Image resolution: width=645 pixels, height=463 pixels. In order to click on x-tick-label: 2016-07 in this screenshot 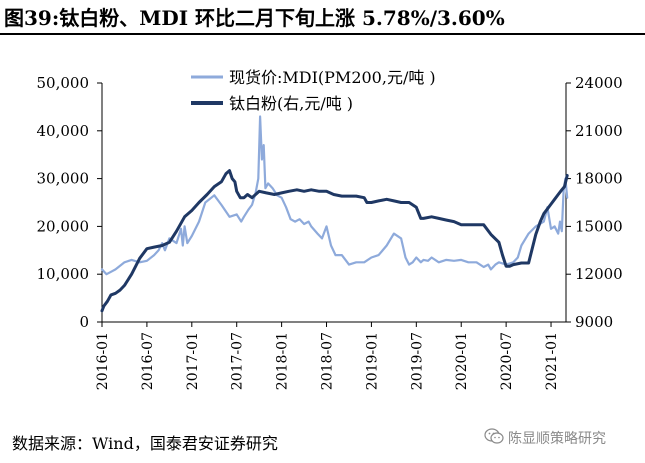, I will do `click(148, 361)`.